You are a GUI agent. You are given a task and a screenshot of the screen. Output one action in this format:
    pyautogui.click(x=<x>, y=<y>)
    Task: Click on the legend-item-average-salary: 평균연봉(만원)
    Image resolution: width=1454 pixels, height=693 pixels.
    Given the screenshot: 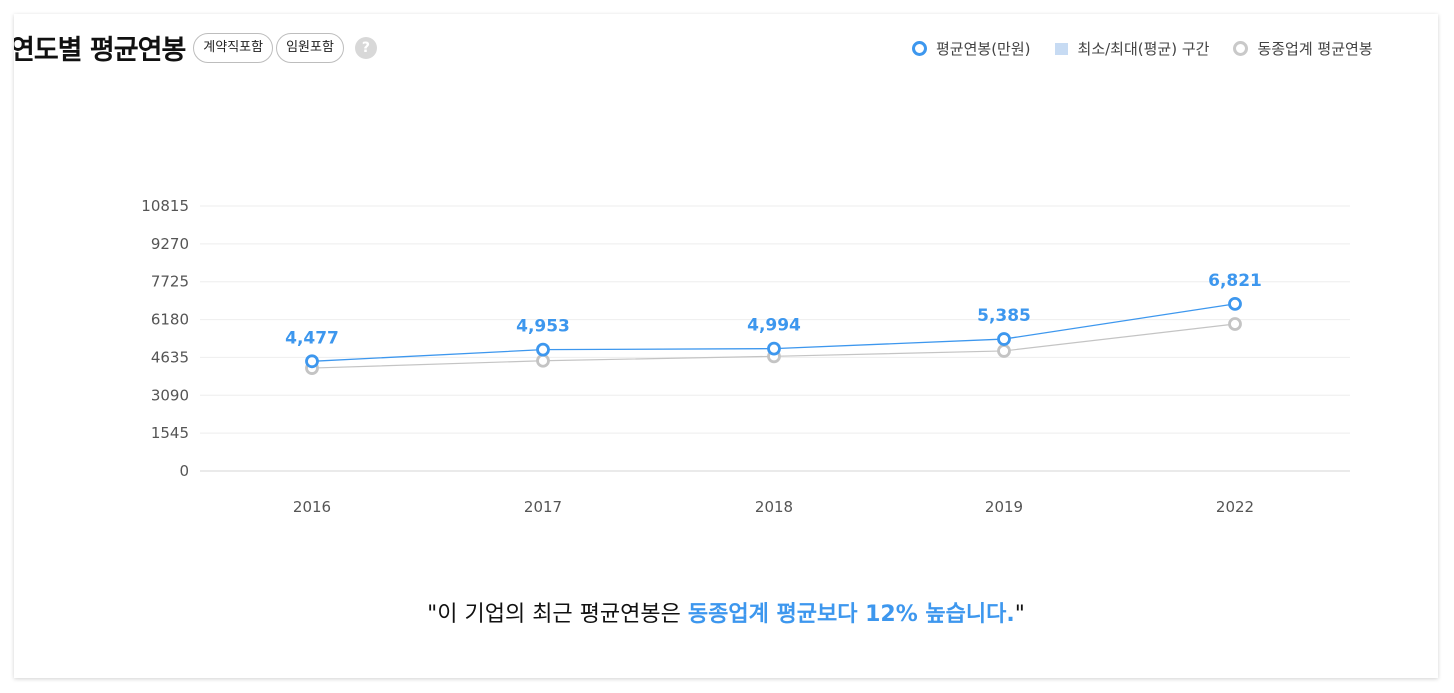 What is the action you would take?
    pyautogui.click(x=971, y=48)
    